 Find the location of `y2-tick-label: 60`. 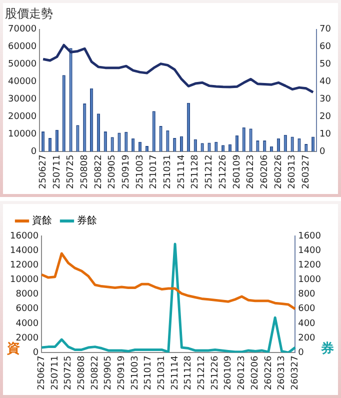

y2-tick-label: 60 is located at coordinates (326, 47).